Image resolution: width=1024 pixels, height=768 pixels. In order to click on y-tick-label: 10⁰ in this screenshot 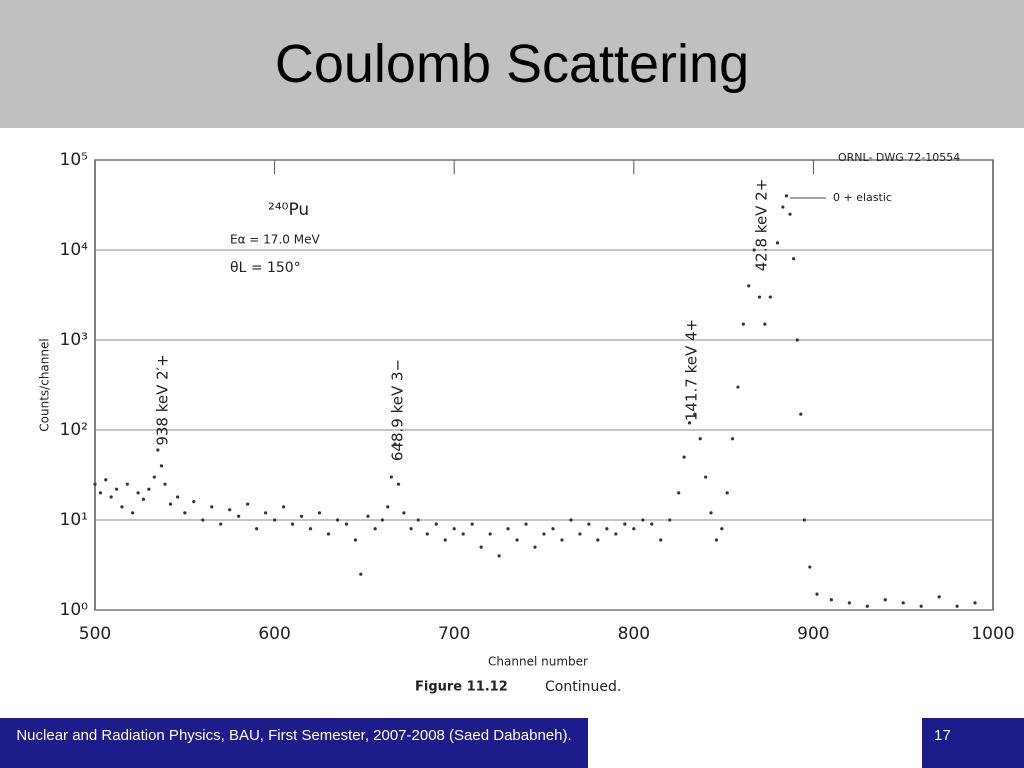, I will do `click(74, 610)`.